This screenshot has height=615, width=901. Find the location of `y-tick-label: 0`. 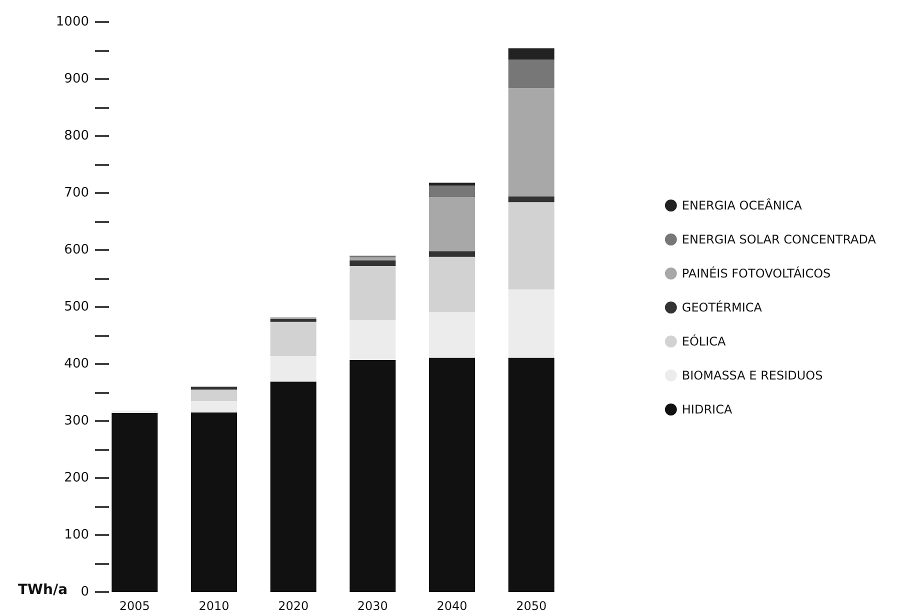

y-tick-label: 0 is located at coordinates (84, 592).